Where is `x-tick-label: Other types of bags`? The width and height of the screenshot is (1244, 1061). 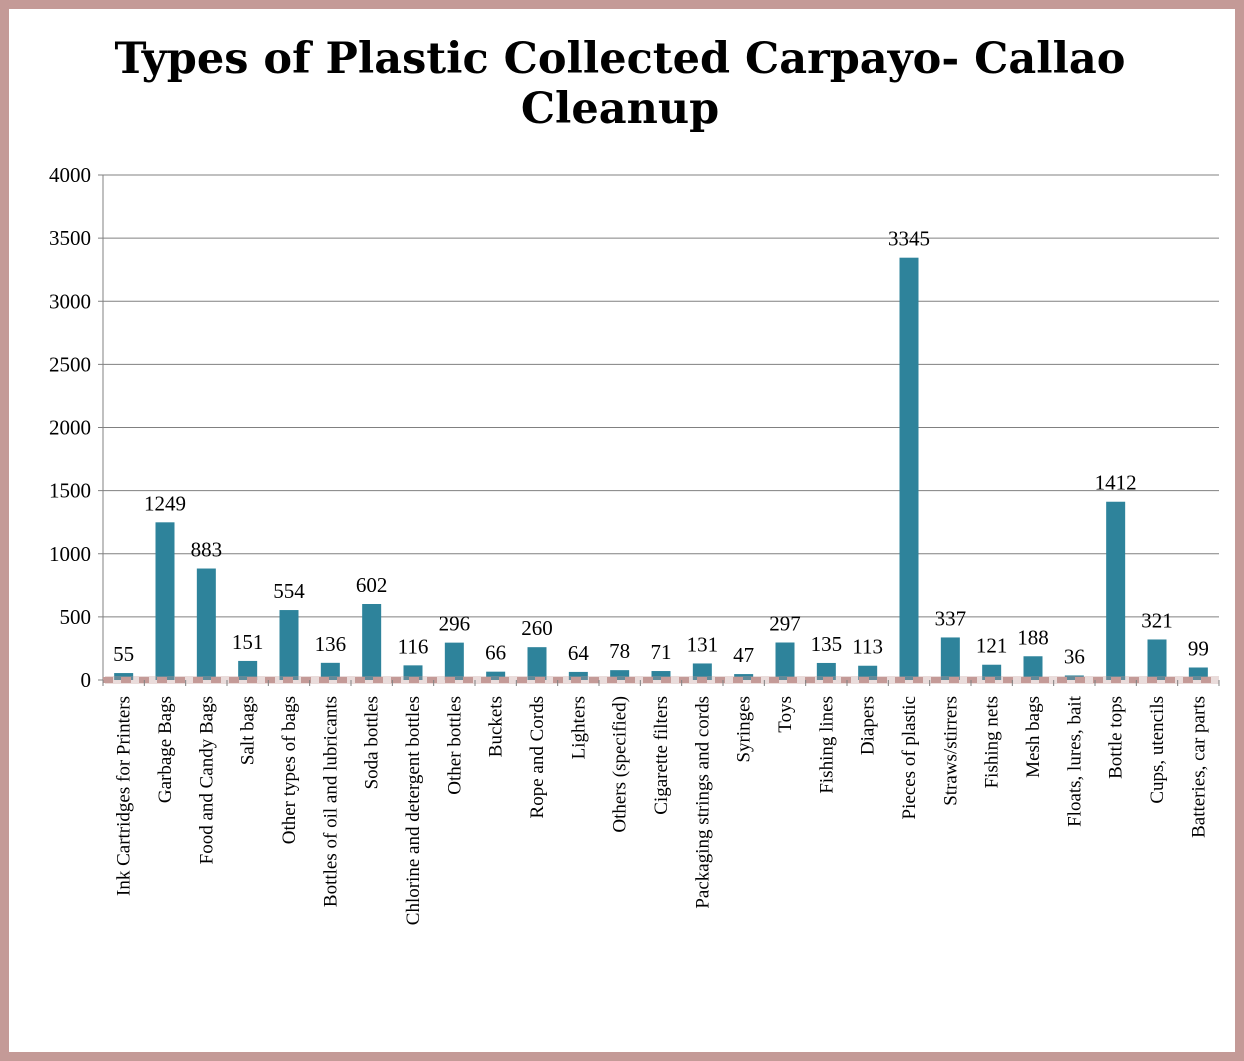
x-tick-label: Other types of bags is located at coordinates (289, 770).